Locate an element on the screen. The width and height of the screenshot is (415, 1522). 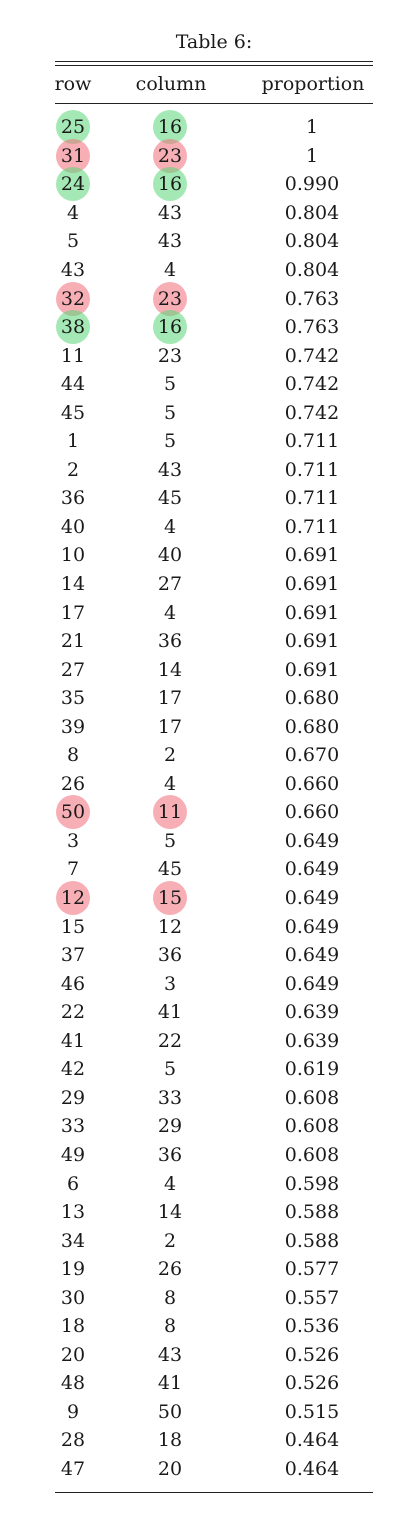
cell-proportion-text: 0.557 is located at coordinates (312, 1297).